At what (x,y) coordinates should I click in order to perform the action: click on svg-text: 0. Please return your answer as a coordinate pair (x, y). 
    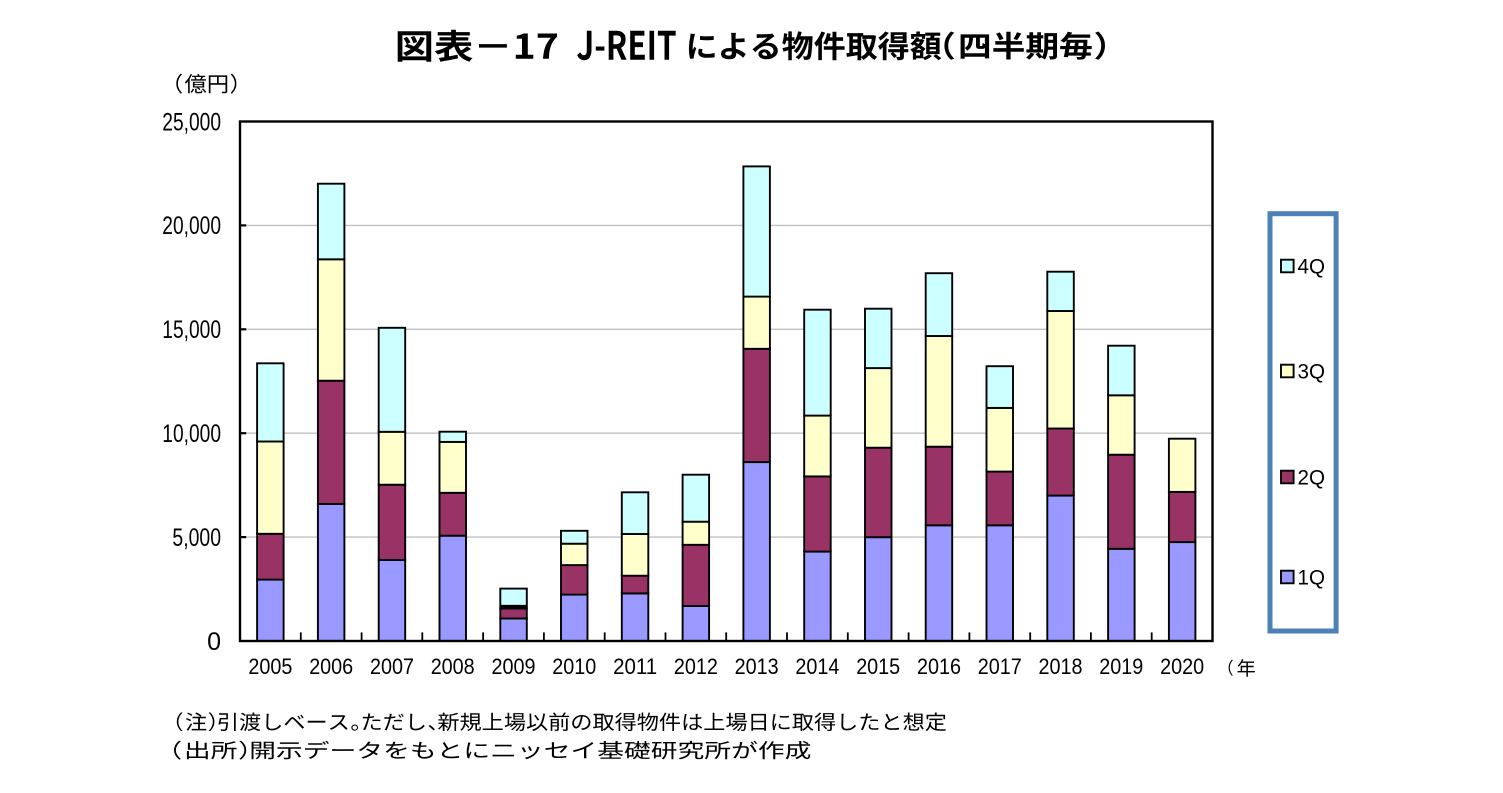
    Looking at the image, I should click on (214, 642).